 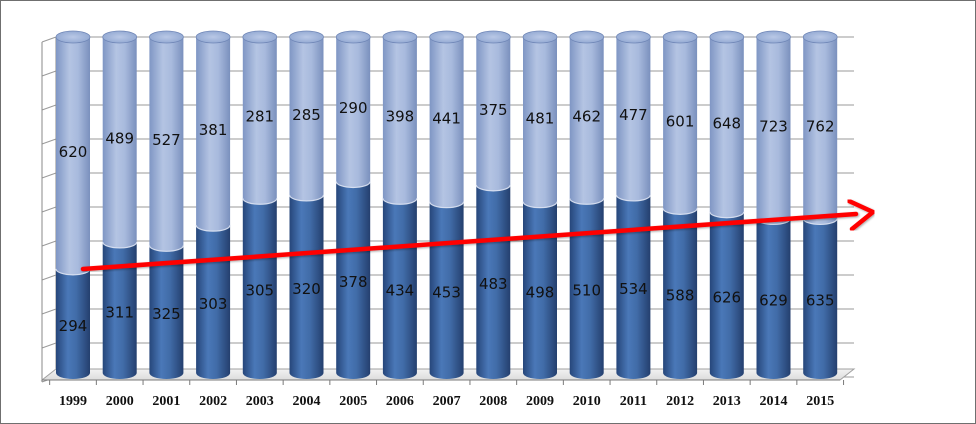 I want to click on bar-stack: 453 441, so click(x=447, y=204).